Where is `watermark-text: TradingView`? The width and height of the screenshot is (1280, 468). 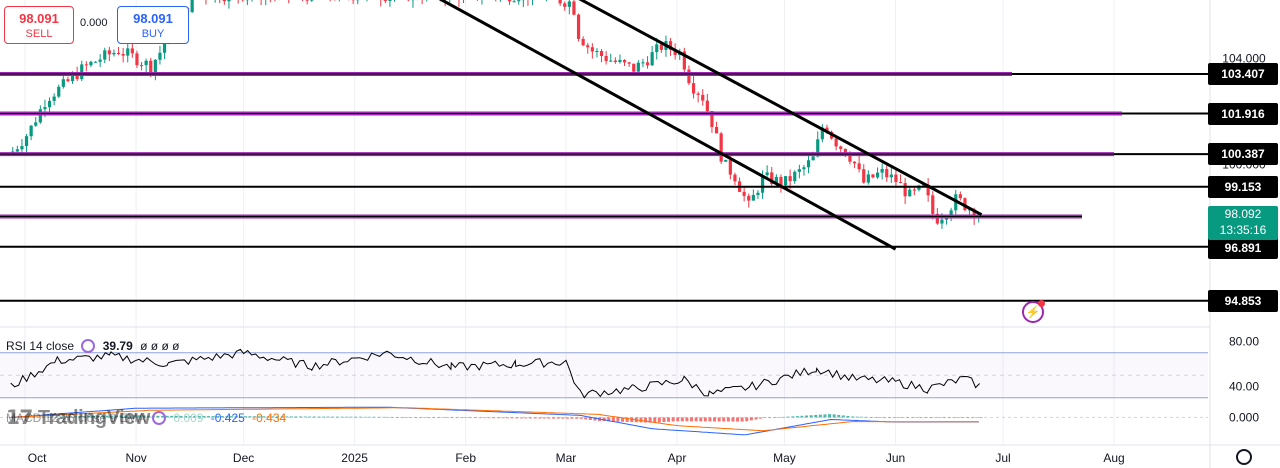
watermark-text: TradingView is located at coordinates (93, 418).